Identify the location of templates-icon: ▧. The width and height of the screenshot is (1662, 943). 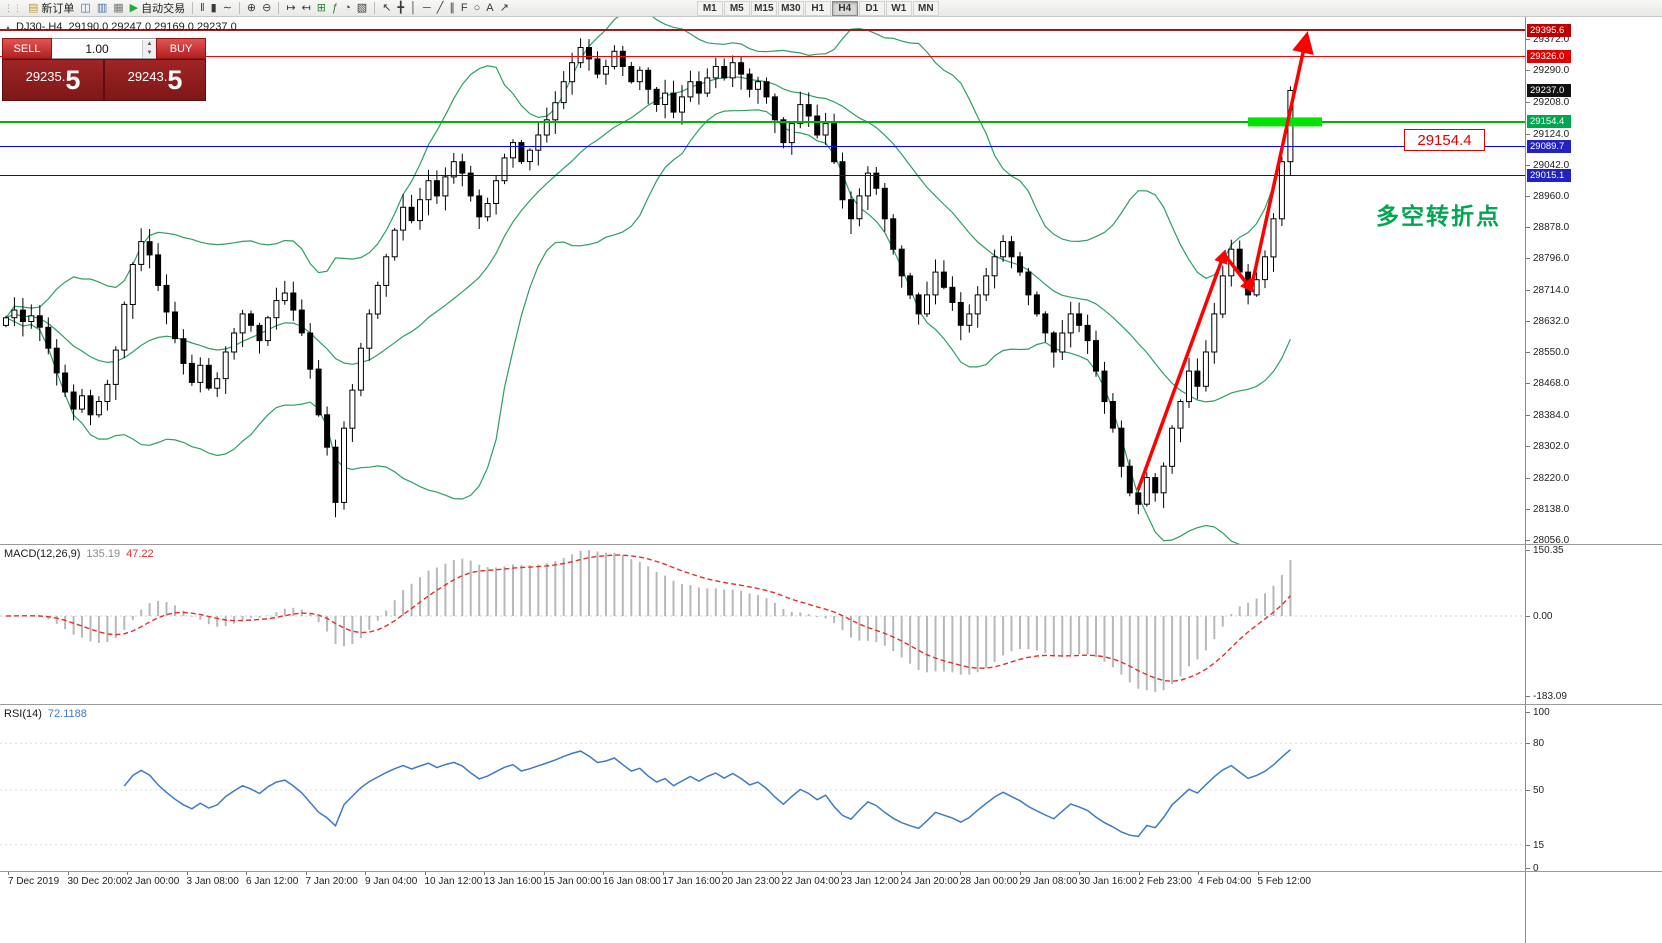
(362, 8).